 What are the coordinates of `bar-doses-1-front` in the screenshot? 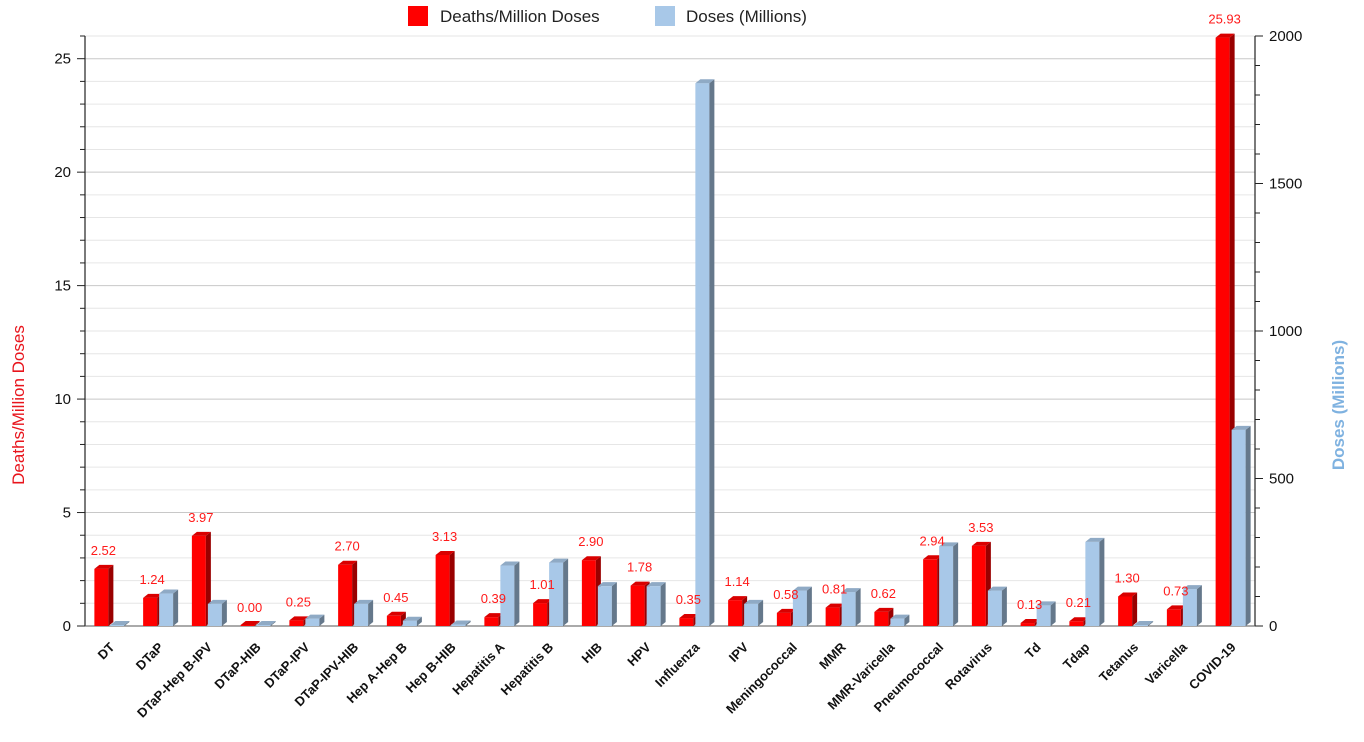 It's located at (166, 609).